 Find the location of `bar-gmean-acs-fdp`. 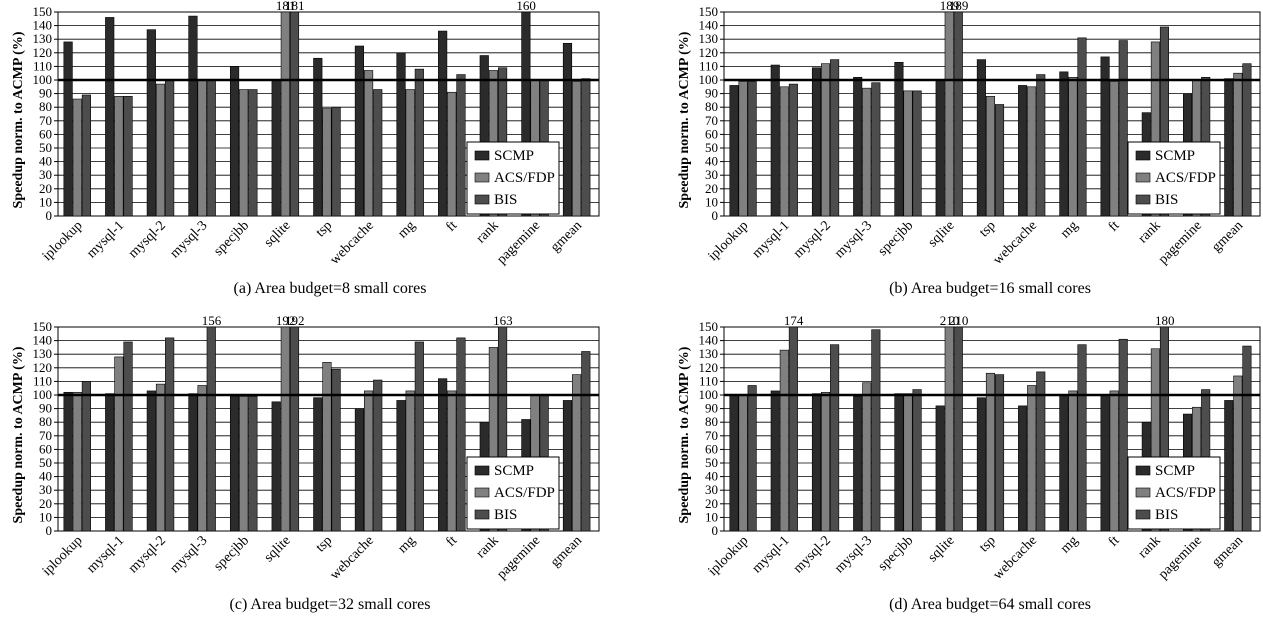

bar-gmean-acs-fdp is located at coordinates (577, 149).